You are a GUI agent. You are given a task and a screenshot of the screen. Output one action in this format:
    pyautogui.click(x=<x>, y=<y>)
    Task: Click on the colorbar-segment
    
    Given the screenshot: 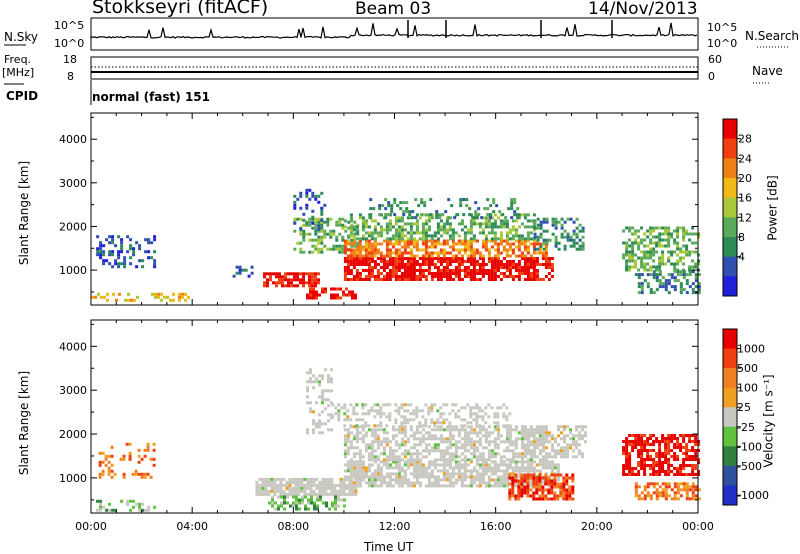 What is the action you would take?
    pyautogui.click(x=730, y=207)
    